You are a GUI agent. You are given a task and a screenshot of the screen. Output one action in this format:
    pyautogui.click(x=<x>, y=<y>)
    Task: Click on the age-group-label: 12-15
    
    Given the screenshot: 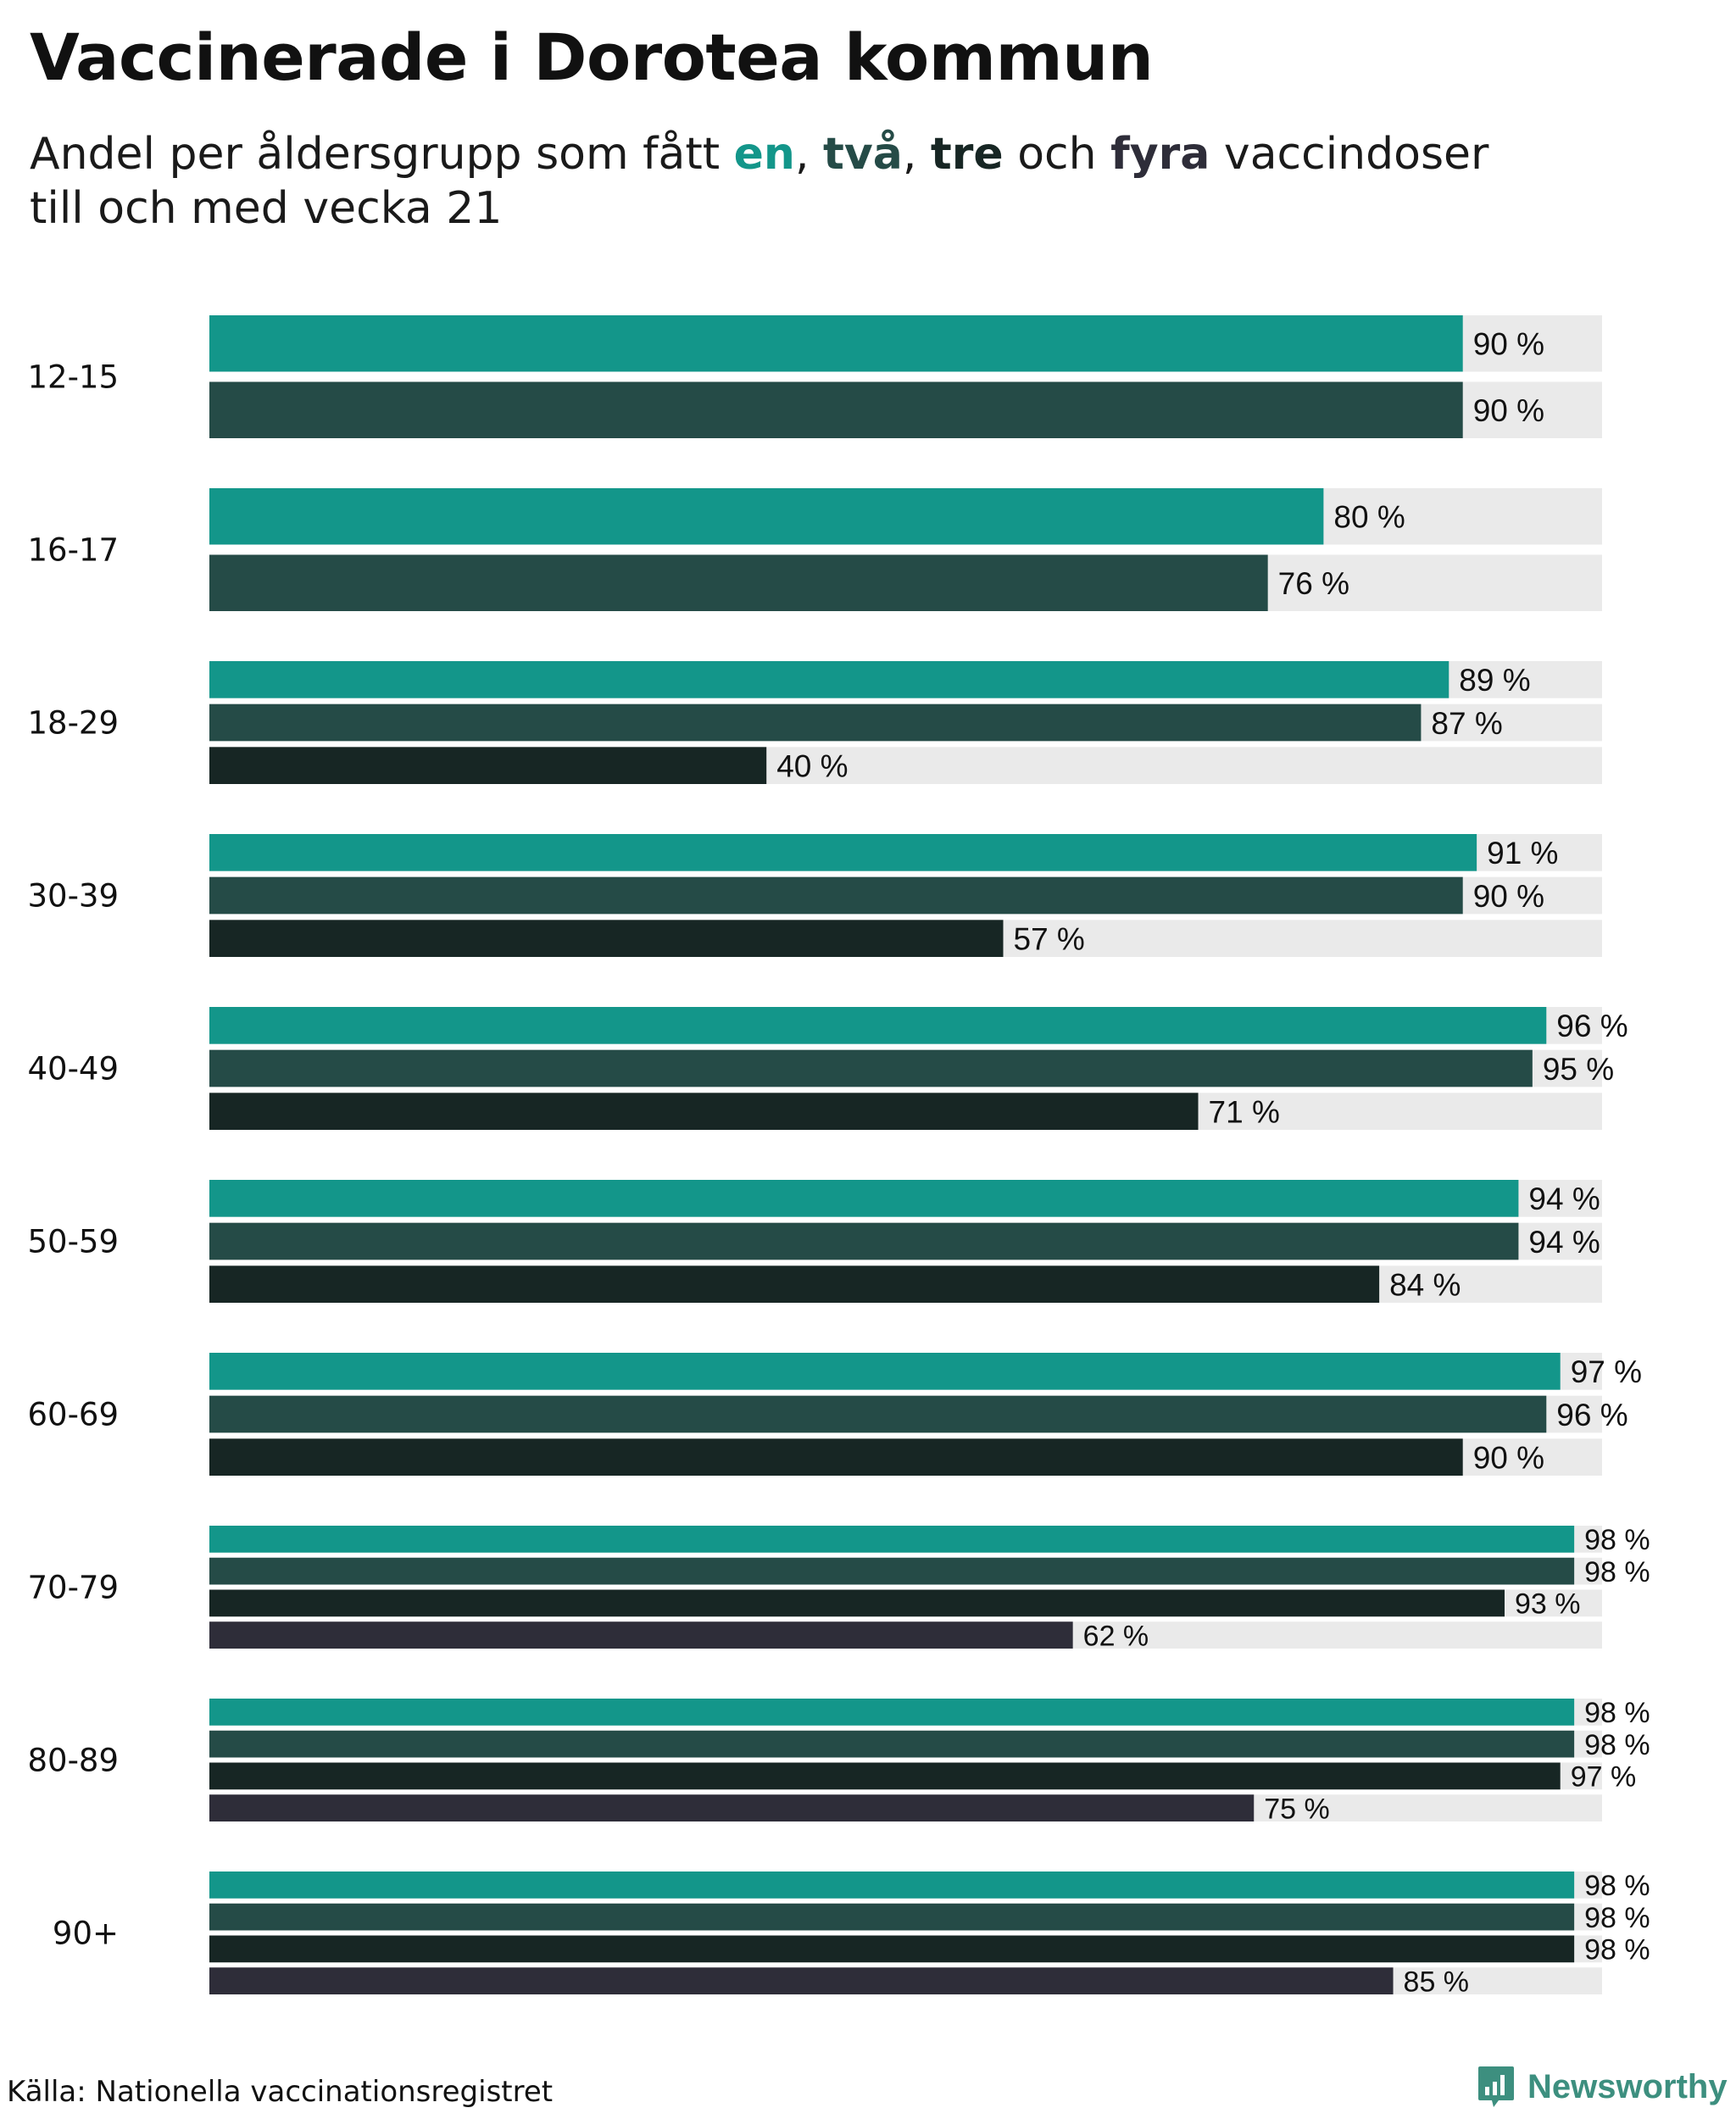 What is the action you would take?
    pyautogui.click(x=73, y=378)
    